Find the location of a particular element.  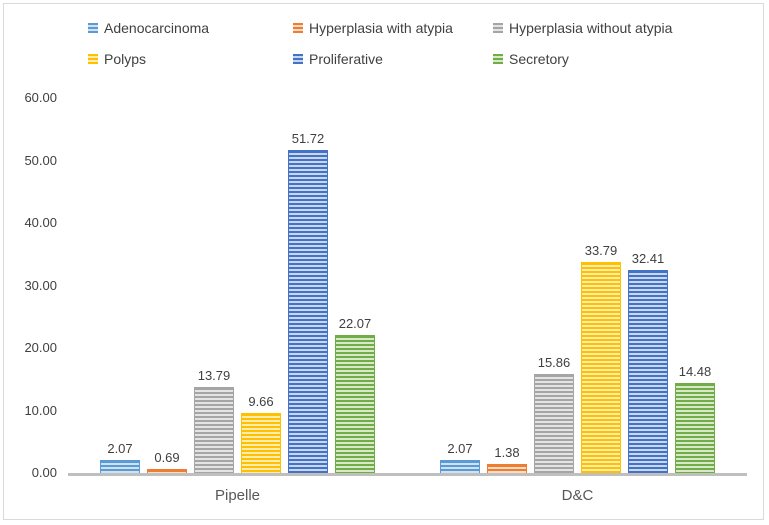

category-label: Pipelle is located at coordinates (237, 495).